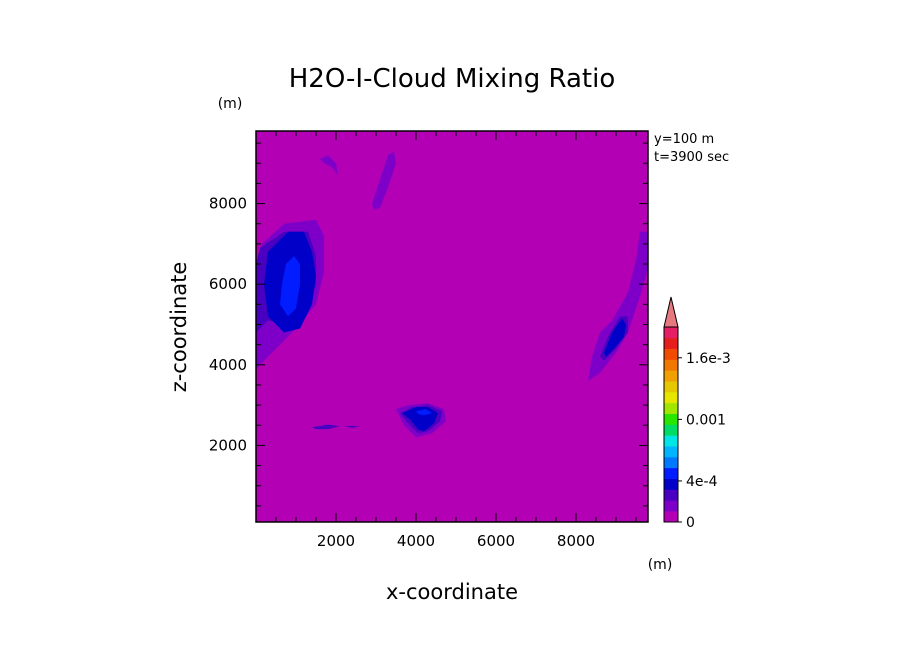 The image size is (904, 654). I want to click on colorbar-label: 1.6e-3, so click(708, 359).